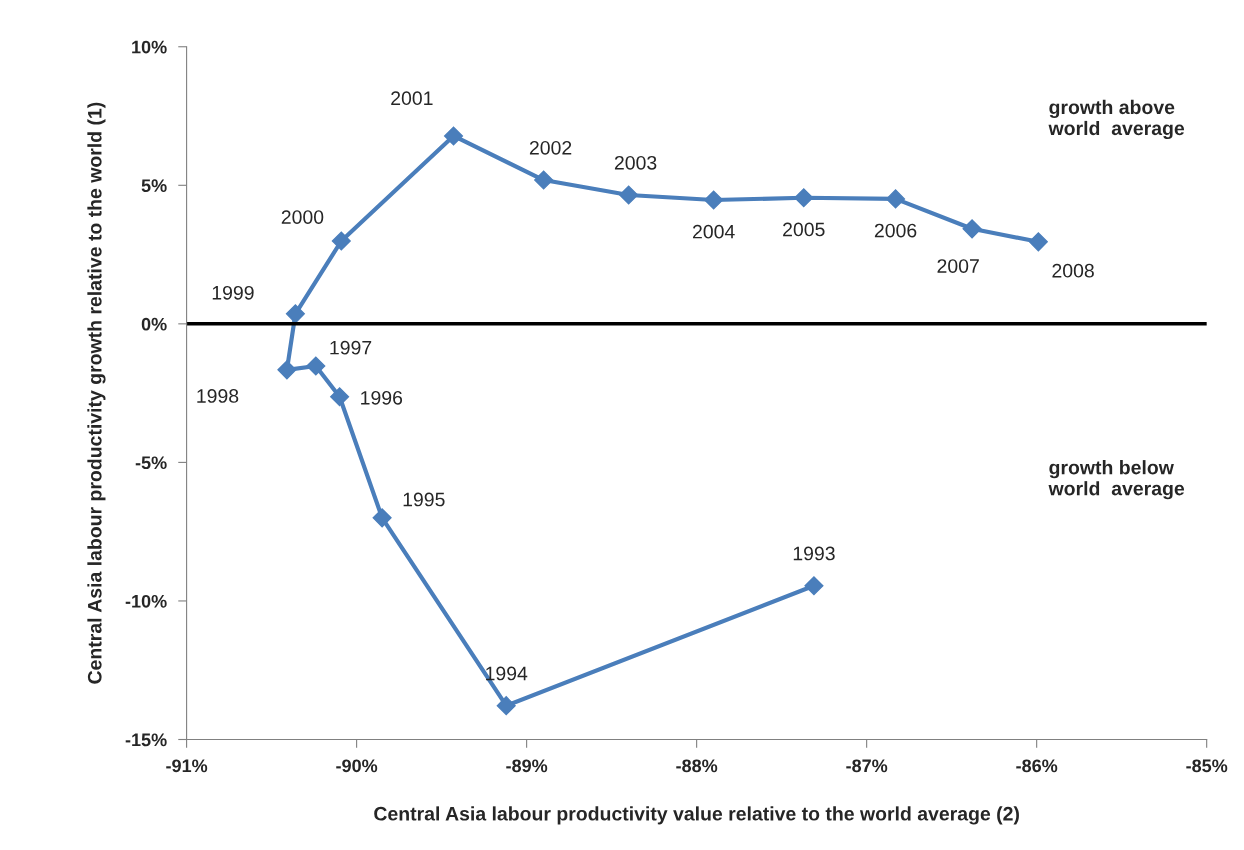 The width and height of the screenshot is (1244, 850). What do you see at coordinates (154, 186) in the screenshot?
I see `y-tick-label: 5%` at bounding box center [154, 186].